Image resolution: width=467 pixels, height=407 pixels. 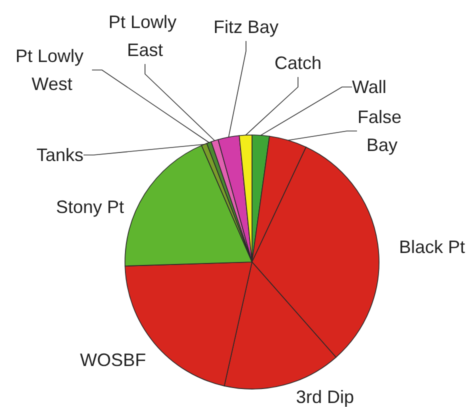 What do you see at coordinates (382, 131) in the screenshot?
I see `slice-label: False Bay` at bounding box center [382, 131].